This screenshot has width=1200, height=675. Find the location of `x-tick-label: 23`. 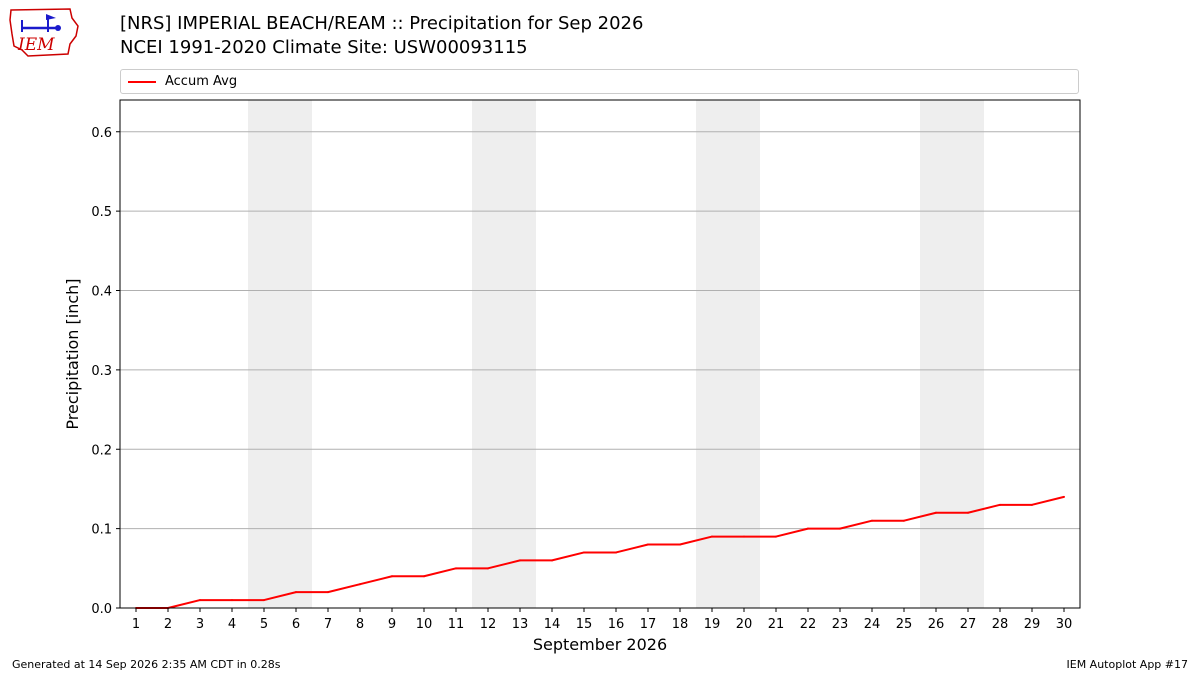

x-tick-label: 23 is located at coordinates (840, 624).